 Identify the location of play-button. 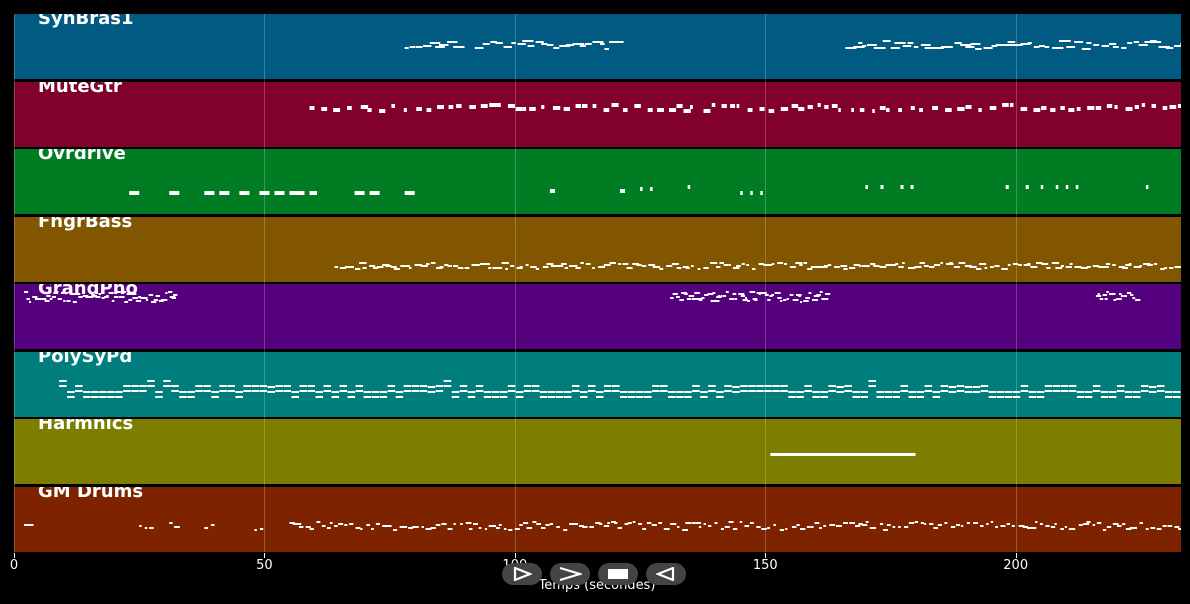
(522, 574).